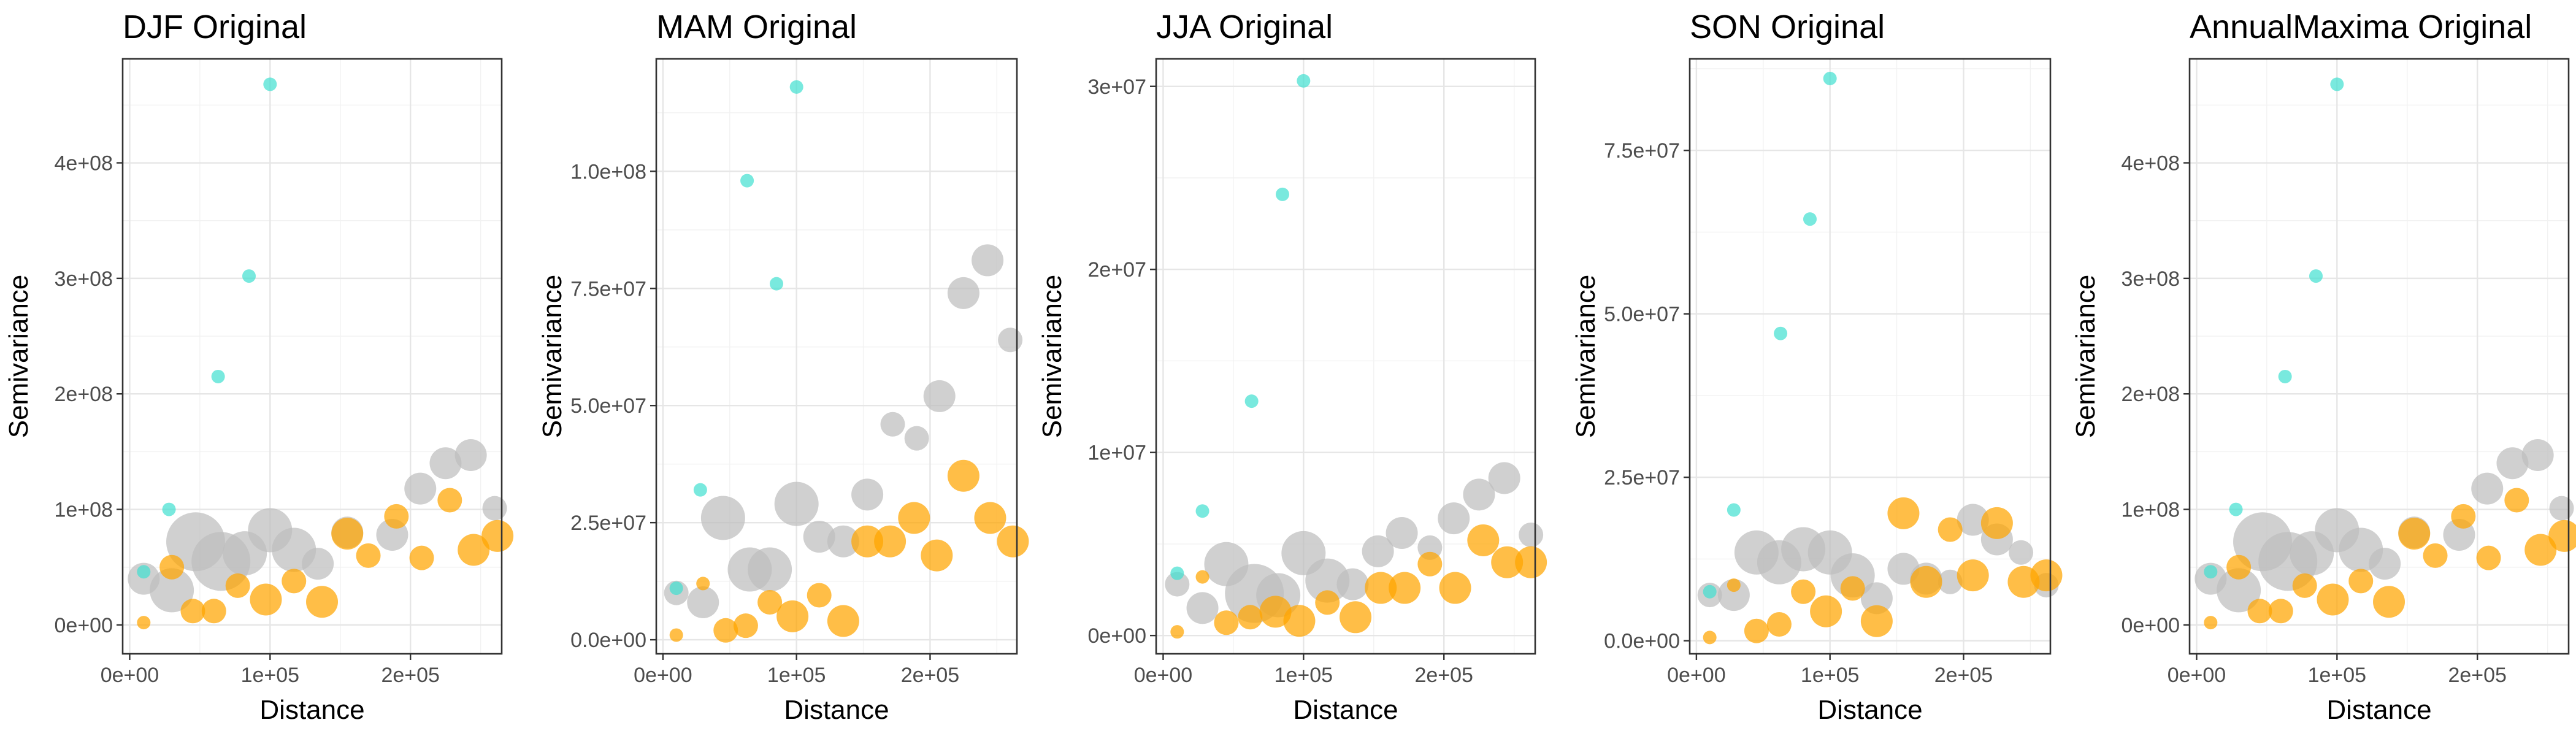 This screenshot has height=736, width=2576. Describe the element at coordinates (1117, 87) in the screenshot. I see `y-tick-label: 3e+07` at that location.